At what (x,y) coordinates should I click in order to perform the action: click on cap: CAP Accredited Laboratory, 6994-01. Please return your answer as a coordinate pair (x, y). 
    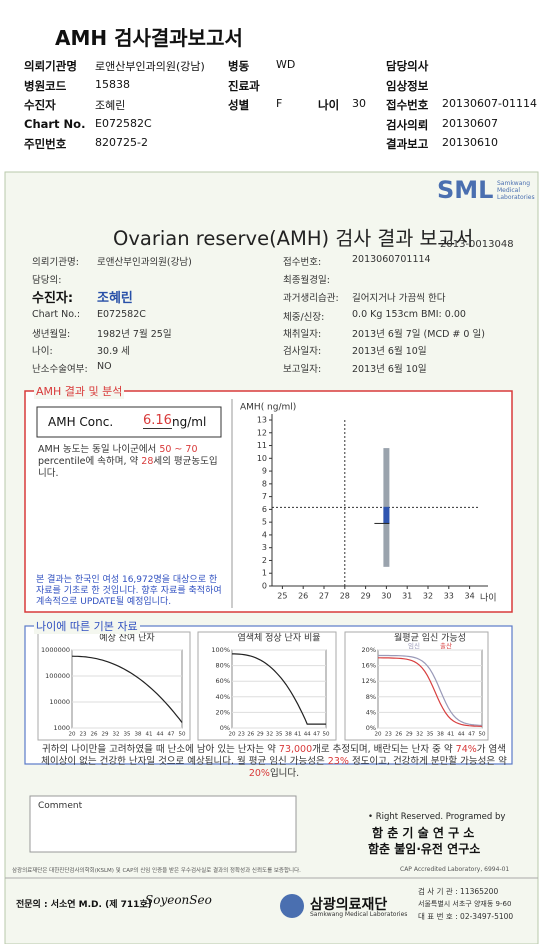
    Looking at the image, I should click on (455, 869).